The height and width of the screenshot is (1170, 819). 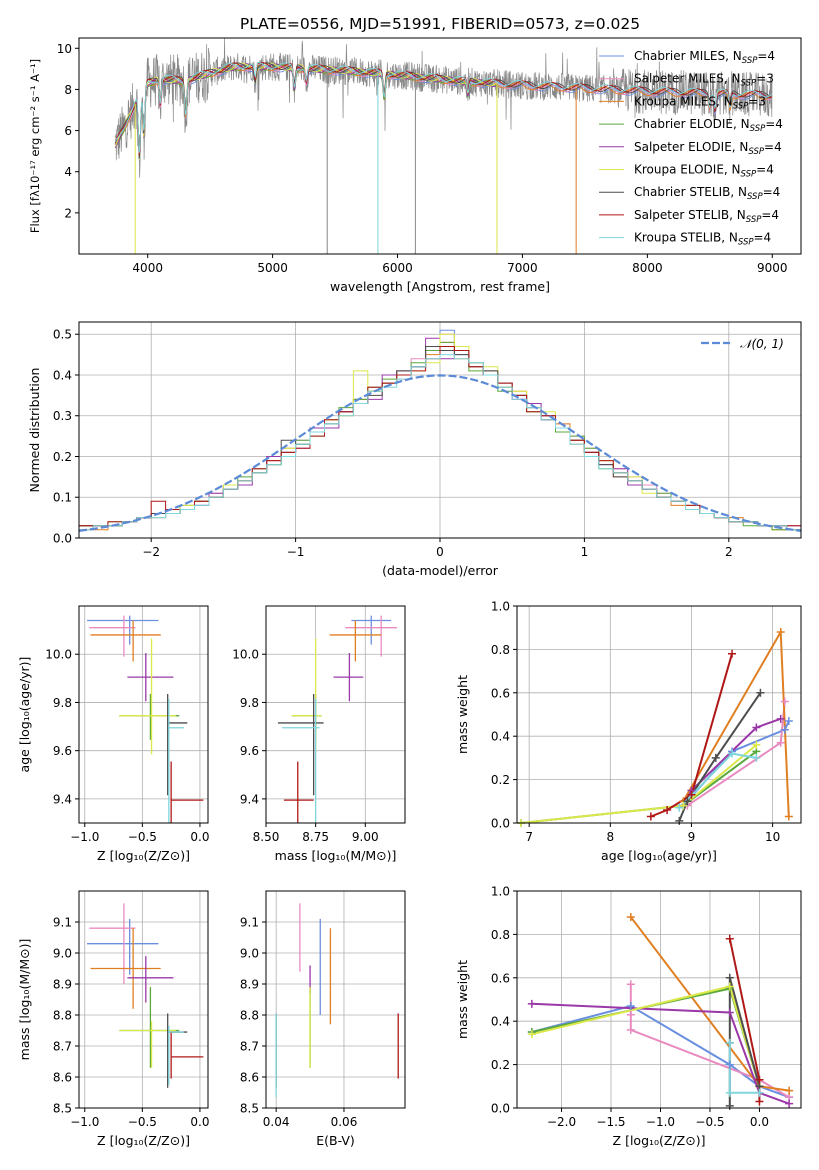 I want to click on x-tick-label: 4000, so click(x=147, y=268).